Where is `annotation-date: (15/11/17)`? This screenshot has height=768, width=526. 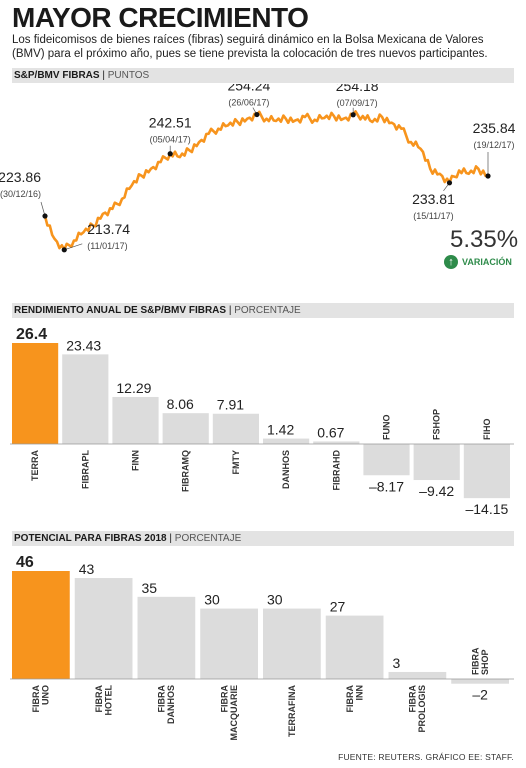
annotation-date: (15/11/17) is located at coordinates (433, 216).